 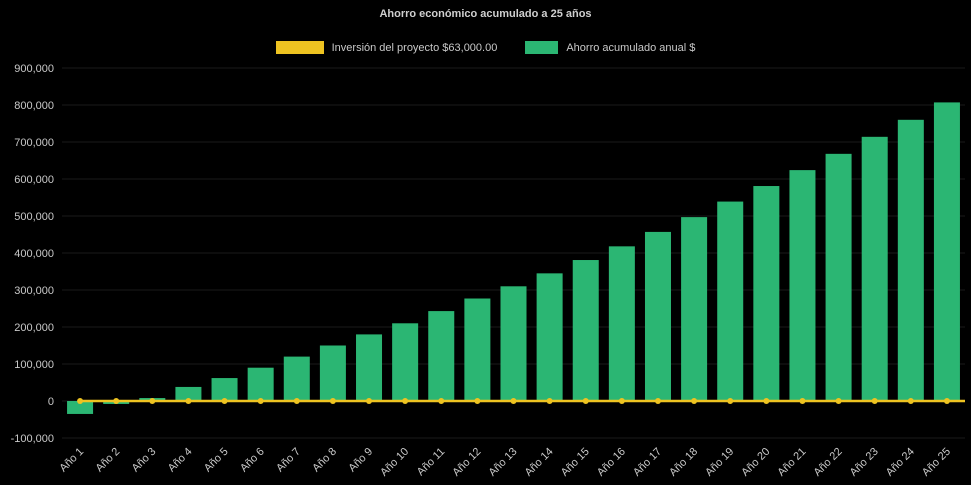 I want to click on x-axis-label: Año 21, so click(x=791, y=462).